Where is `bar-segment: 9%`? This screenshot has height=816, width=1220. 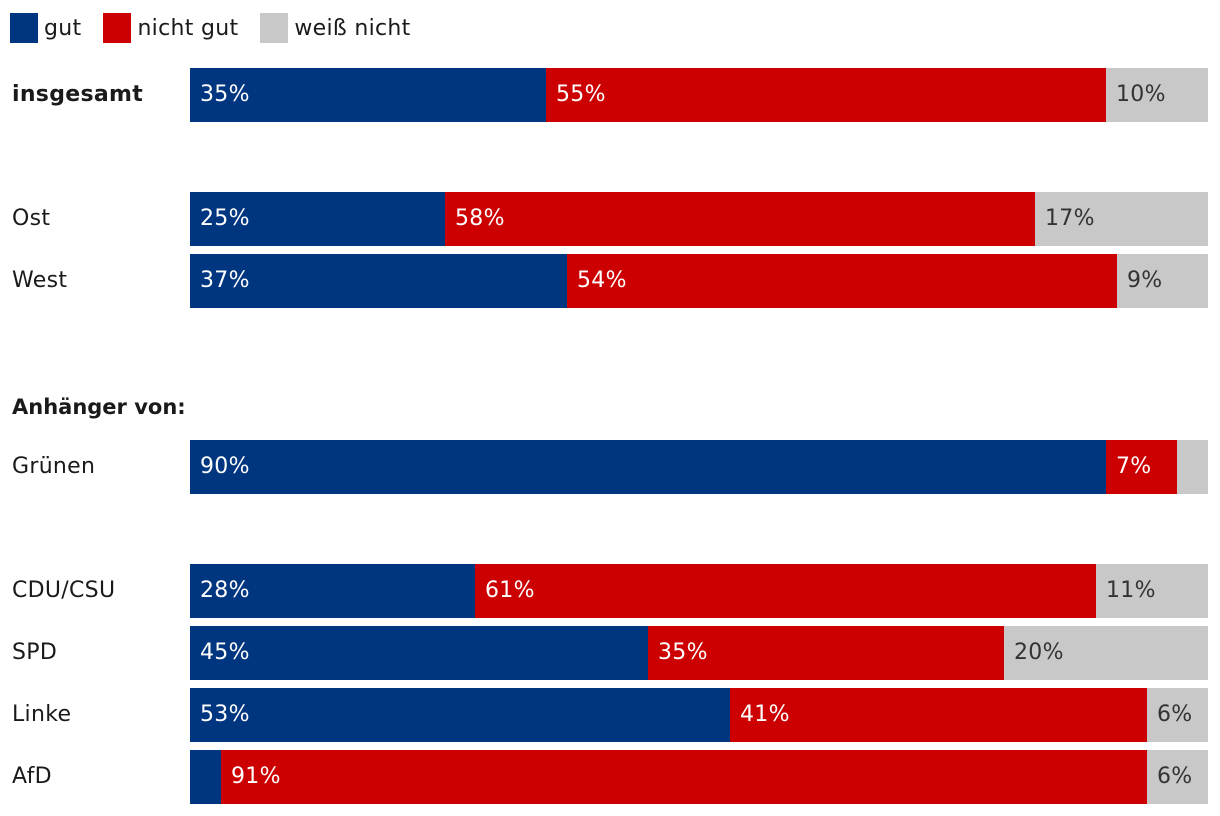 bar-segment: 9% is located at coordinates (1162, 281).